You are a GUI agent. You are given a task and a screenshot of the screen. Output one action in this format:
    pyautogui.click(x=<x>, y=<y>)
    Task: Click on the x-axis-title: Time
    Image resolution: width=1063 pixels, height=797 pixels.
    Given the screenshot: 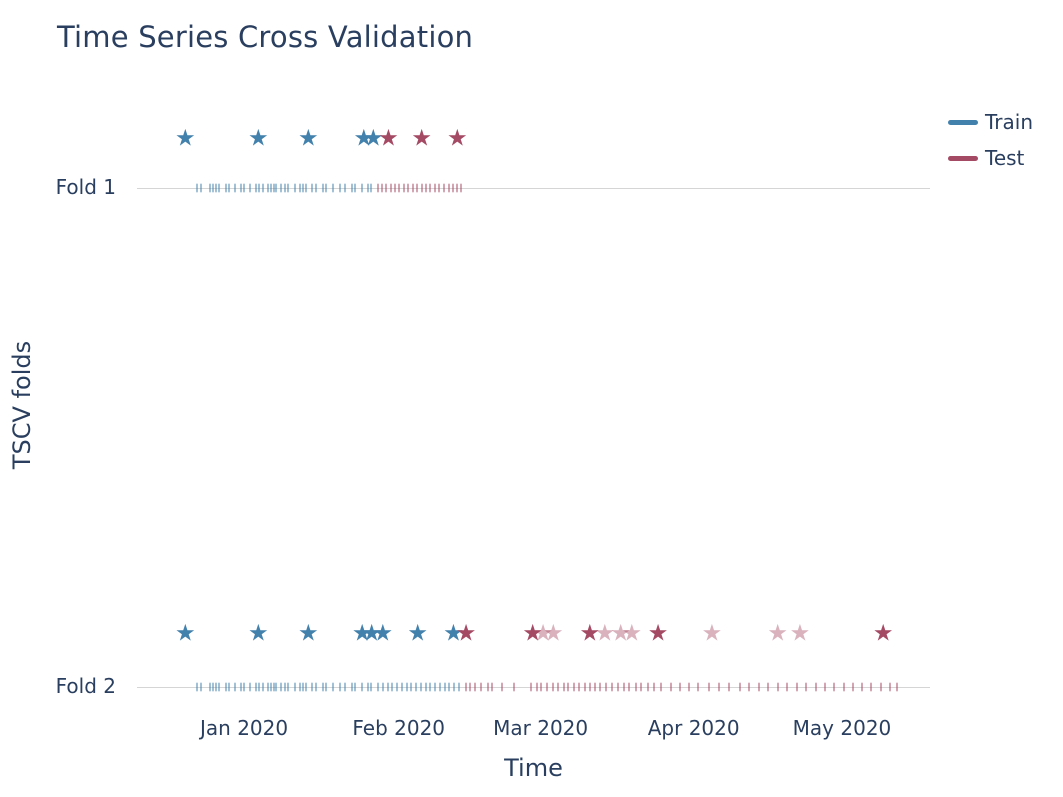 What is the action you would take?
    pyautogui.click(x=533, y=768)
    